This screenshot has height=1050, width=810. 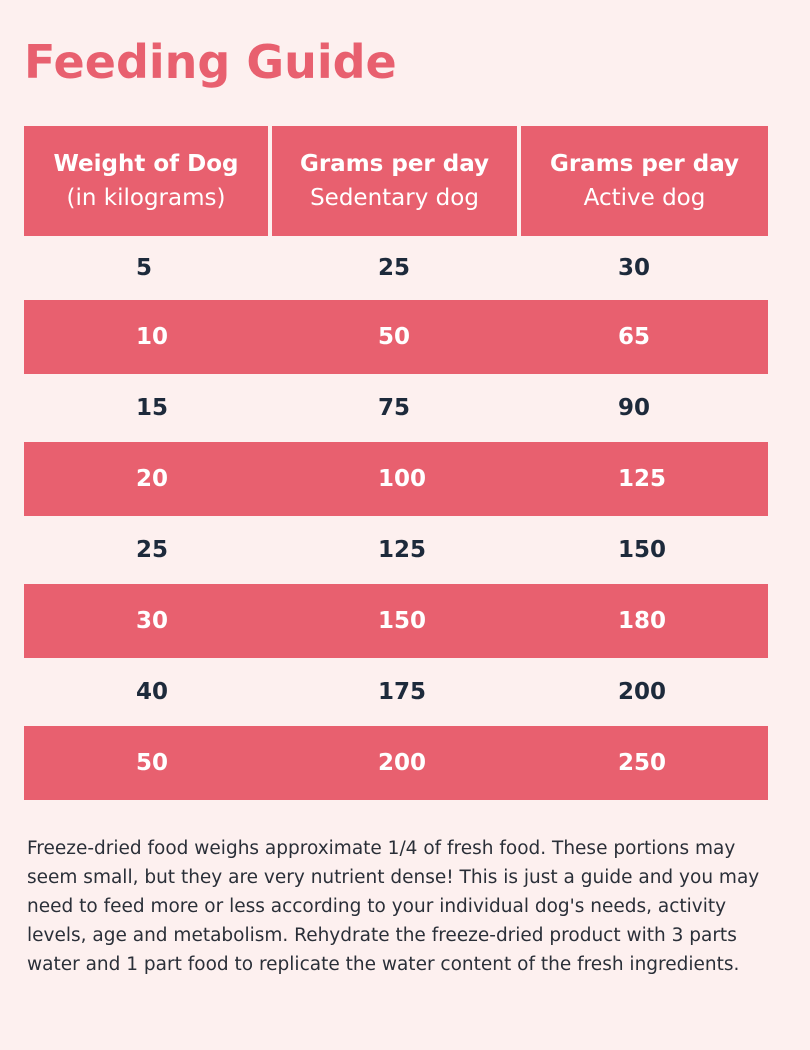 What do you see at coordinates (146, 181) in the screenshot?
I see `header-weight: Weight of Dog (in kilograms)` at bounding box center [146, 181].